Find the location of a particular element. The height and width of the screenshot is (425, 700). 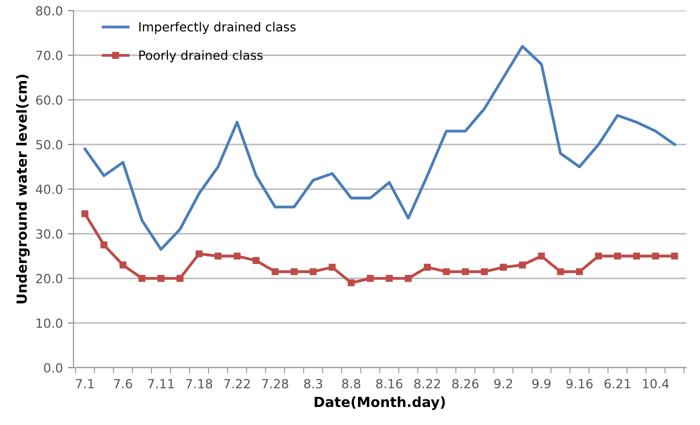

y-axis-title: Underground water level(cm) is located at coordinates (23, 189).